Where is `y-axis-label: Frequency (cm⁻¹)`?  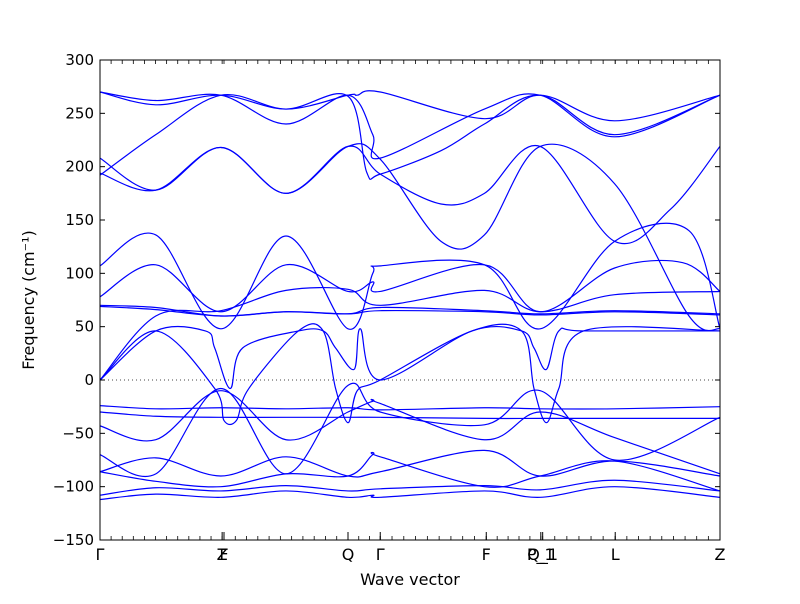
y-axis-label: Frequency (cm⁻¹) is located at coordinates (28, 299).